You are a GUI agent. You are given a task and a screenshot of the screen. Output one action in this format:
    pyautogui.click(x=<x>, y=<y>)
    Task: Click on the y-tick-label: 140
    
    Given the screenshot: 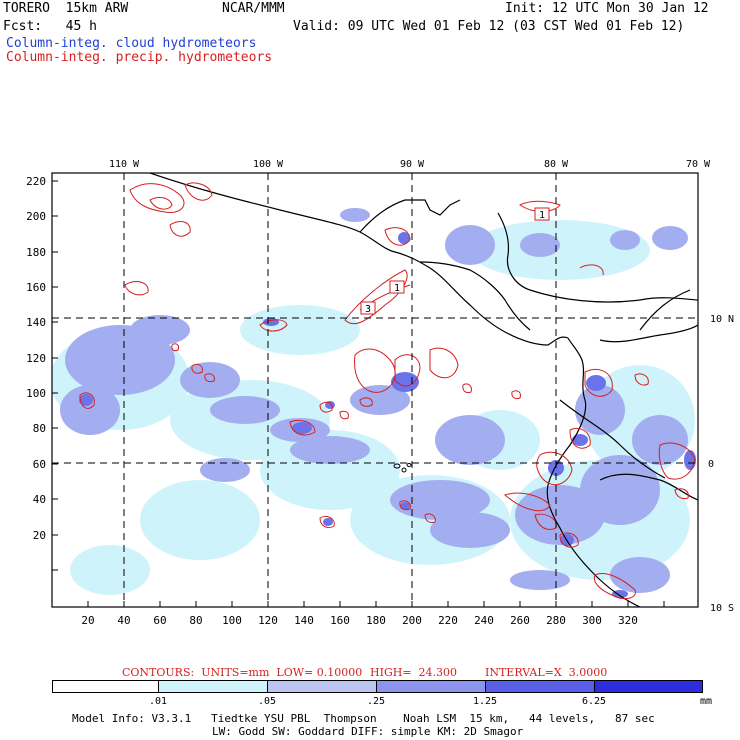 What is the action you would take?
    pyautogui.click(x=36, y=322)
    